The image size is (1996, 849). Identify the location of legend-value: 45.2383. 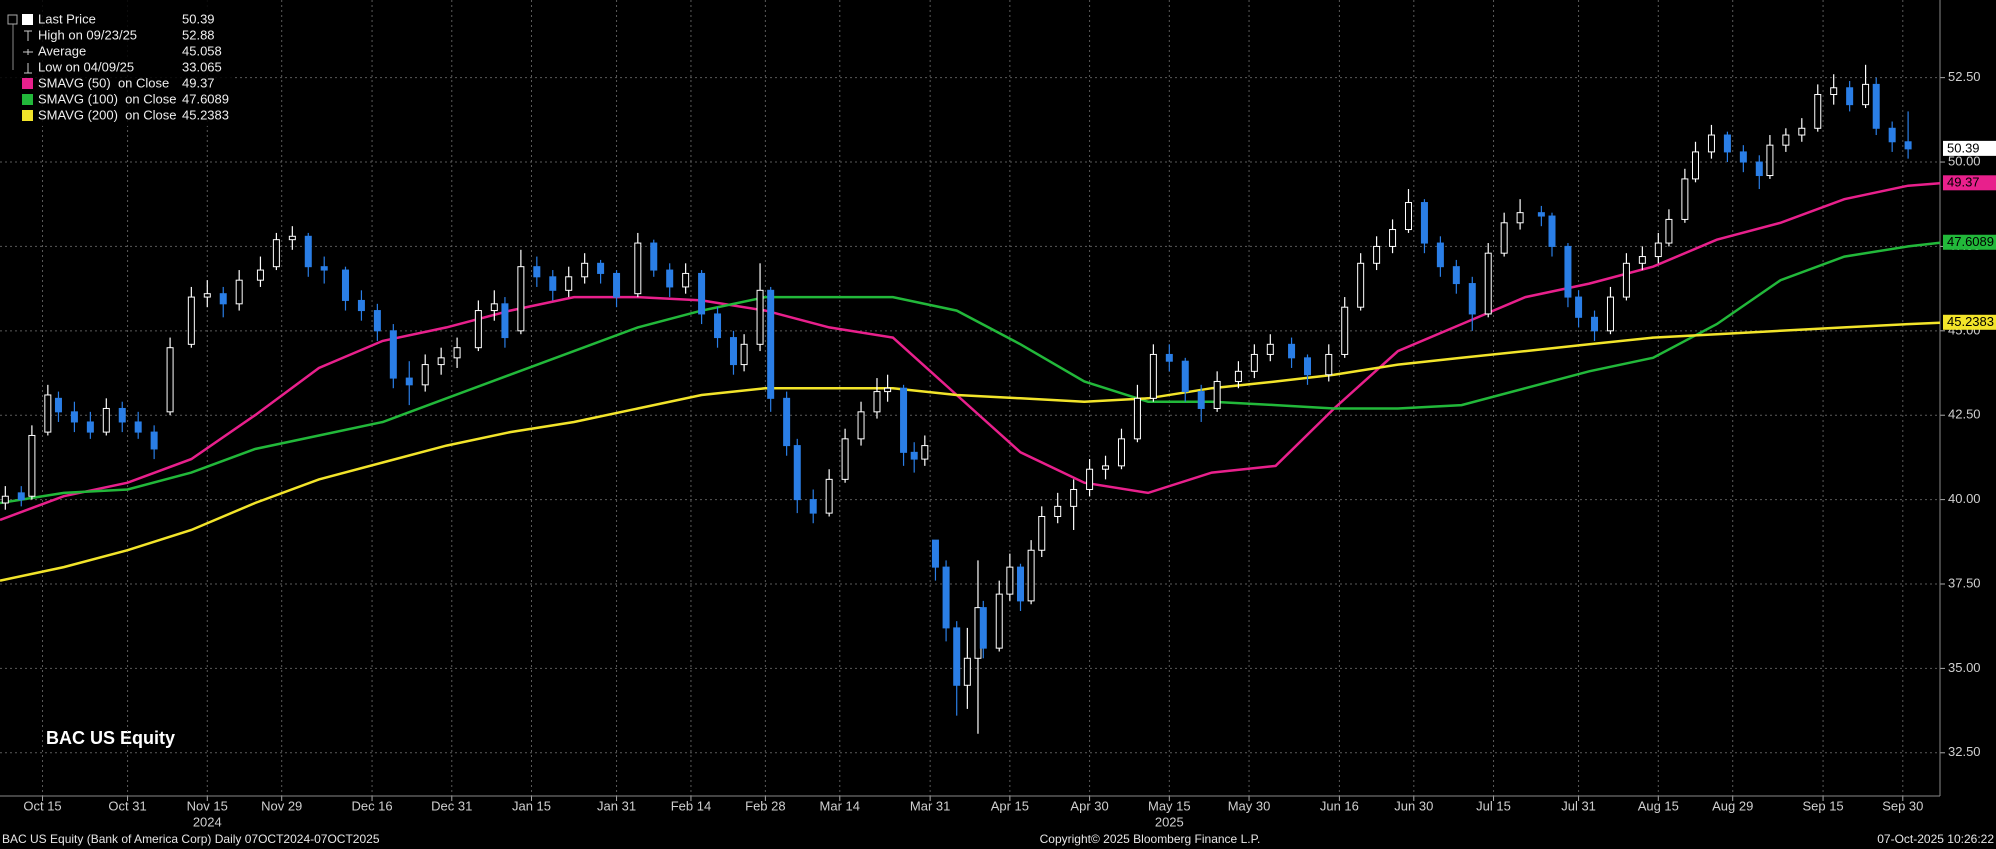
(205, 114).